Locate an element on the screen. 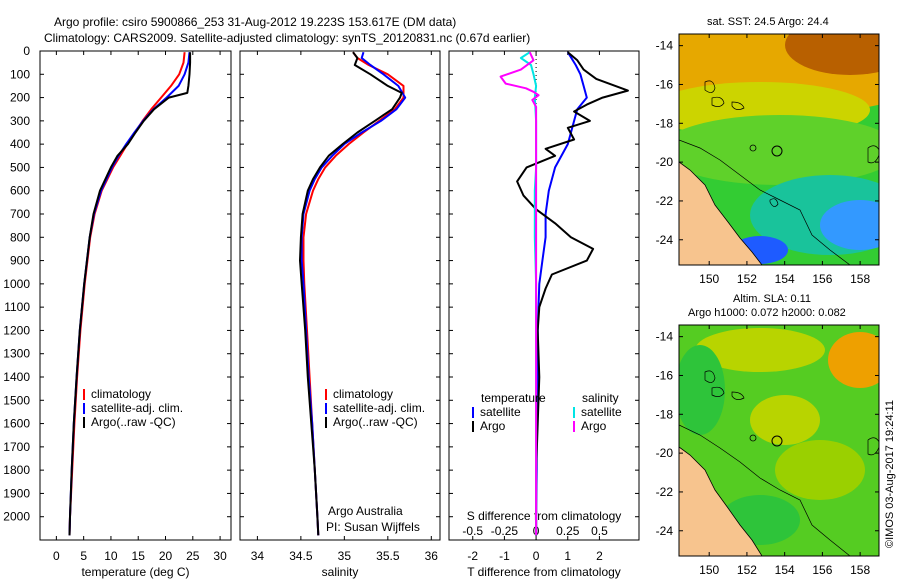 The image size is (900, 580). sla-lat-label: -24 is located at coordinates (665, 531).